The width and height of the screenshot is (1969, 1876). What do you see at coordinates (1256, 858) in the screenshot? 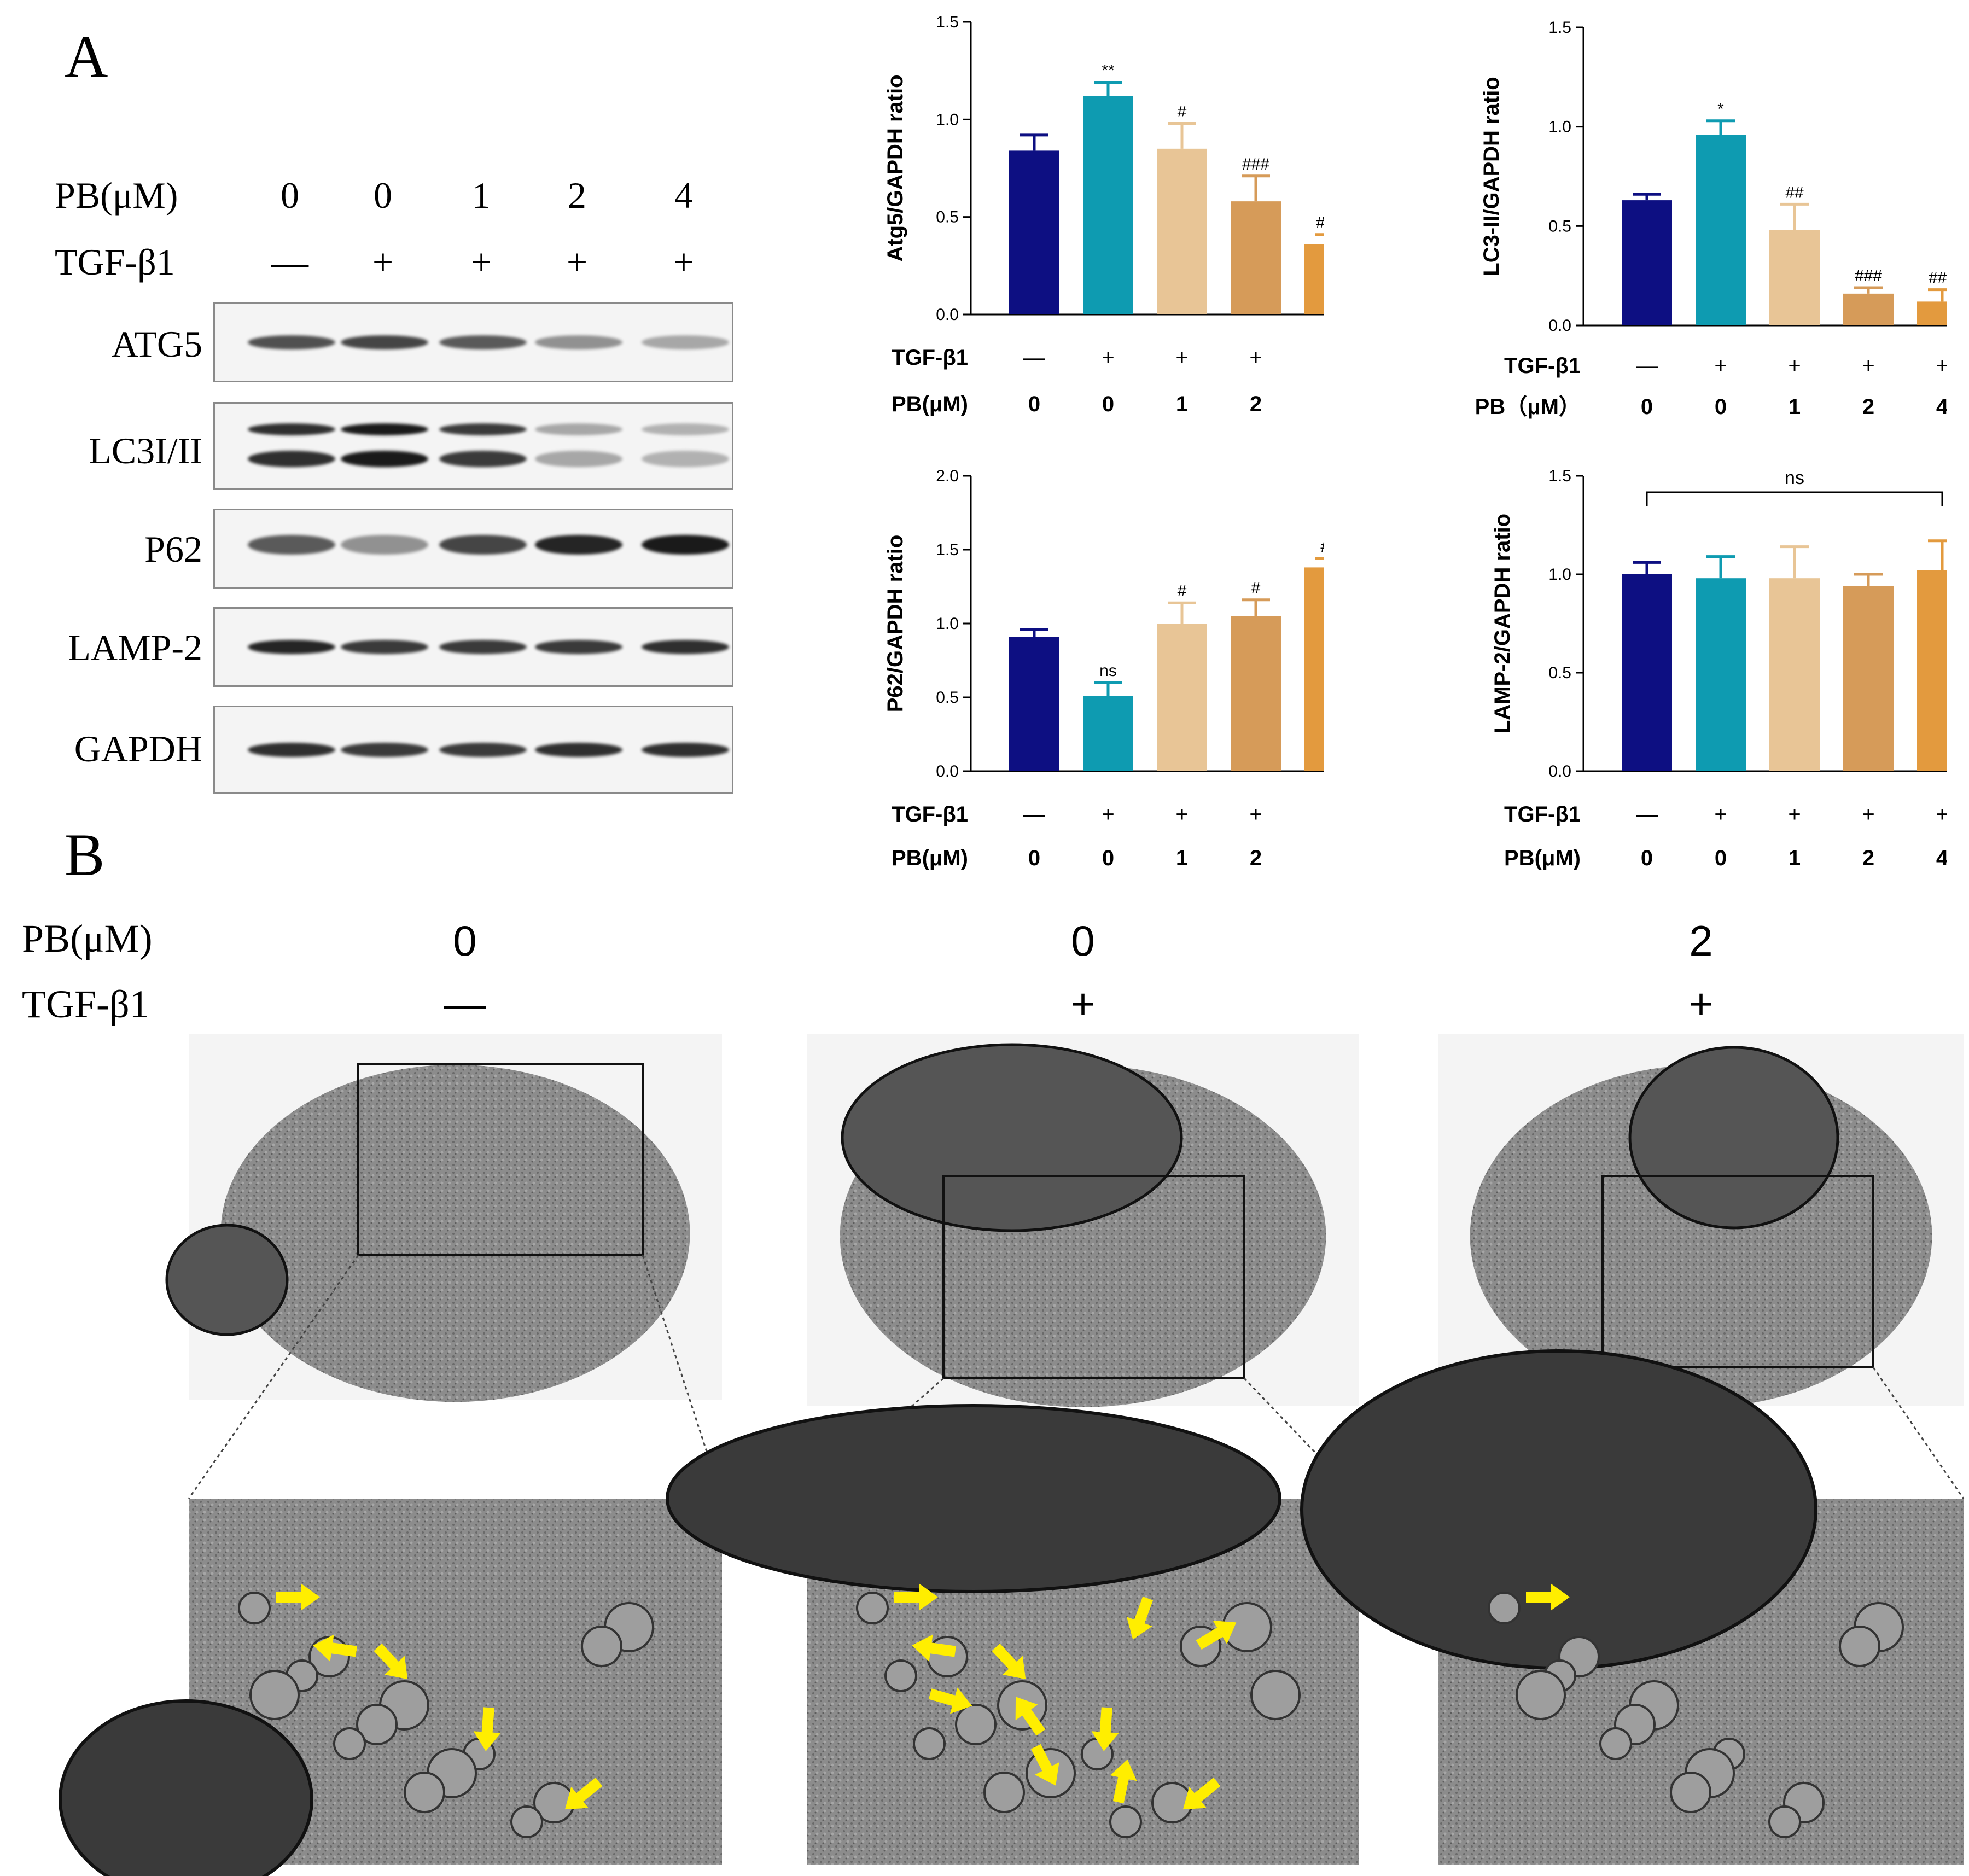
I see `pb-value: 2` at bounding box center [1256, 858].